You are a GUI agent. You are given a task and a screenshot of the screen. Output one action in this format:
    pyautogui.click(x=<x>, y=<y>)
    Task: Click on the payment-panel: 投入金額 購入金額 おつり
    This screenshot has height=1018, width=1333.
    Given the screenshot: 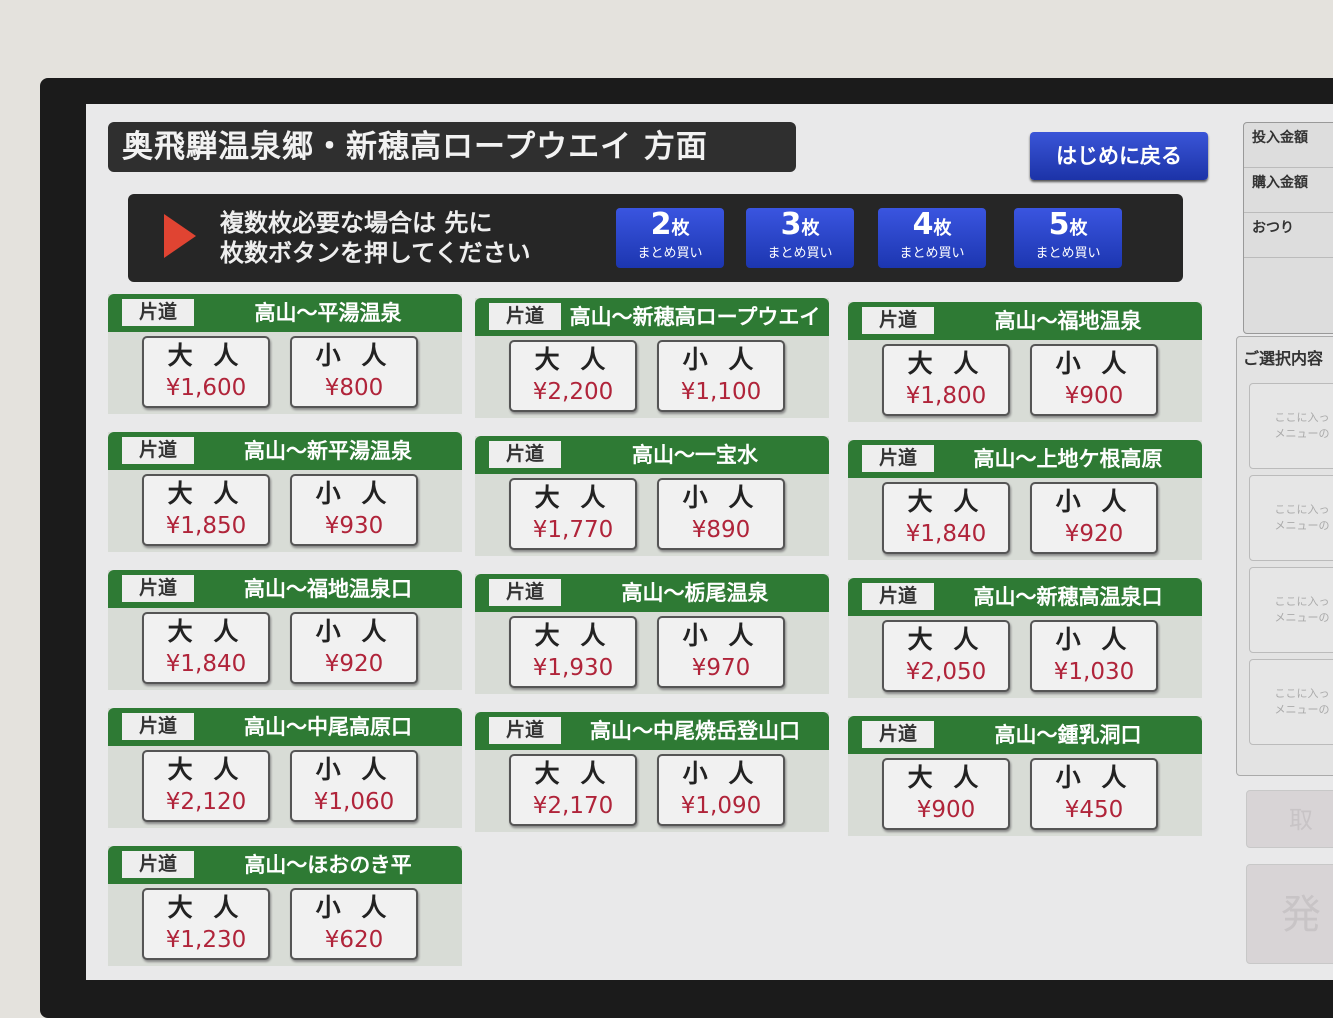 What is the action you would take?
    pyautogui.click(x=1288, y=228)
    